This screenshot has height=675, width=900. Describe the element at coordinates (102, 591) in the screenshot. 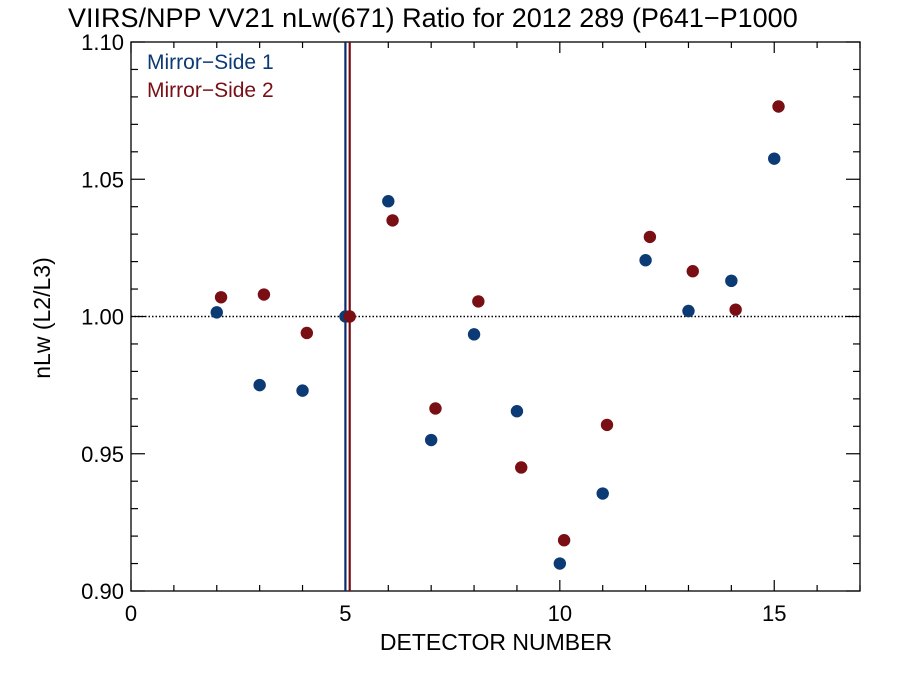

I see `y-tick-label: 0.90` at that location.